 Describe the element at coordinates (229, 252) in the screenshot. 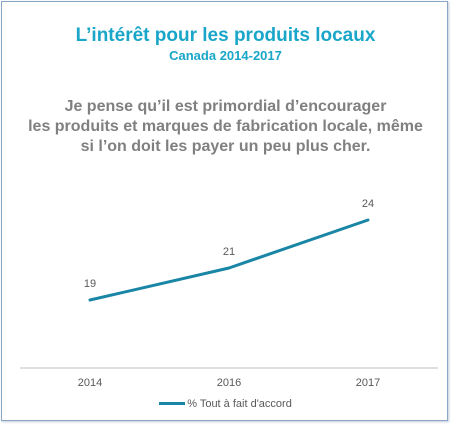

I see `data-label-2016: 21` at that location.